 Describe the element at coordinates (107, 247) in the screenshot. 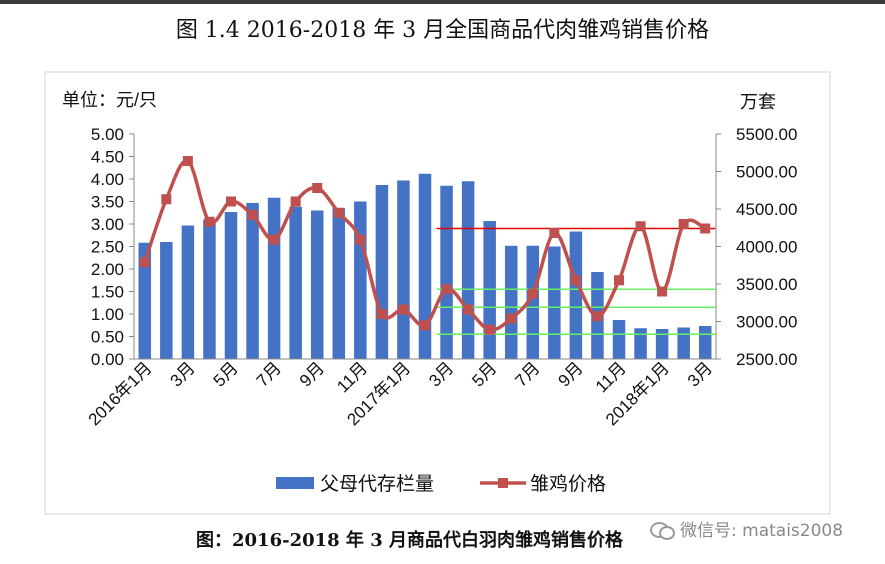

I see `left-tick-label: 2.50` at that location.